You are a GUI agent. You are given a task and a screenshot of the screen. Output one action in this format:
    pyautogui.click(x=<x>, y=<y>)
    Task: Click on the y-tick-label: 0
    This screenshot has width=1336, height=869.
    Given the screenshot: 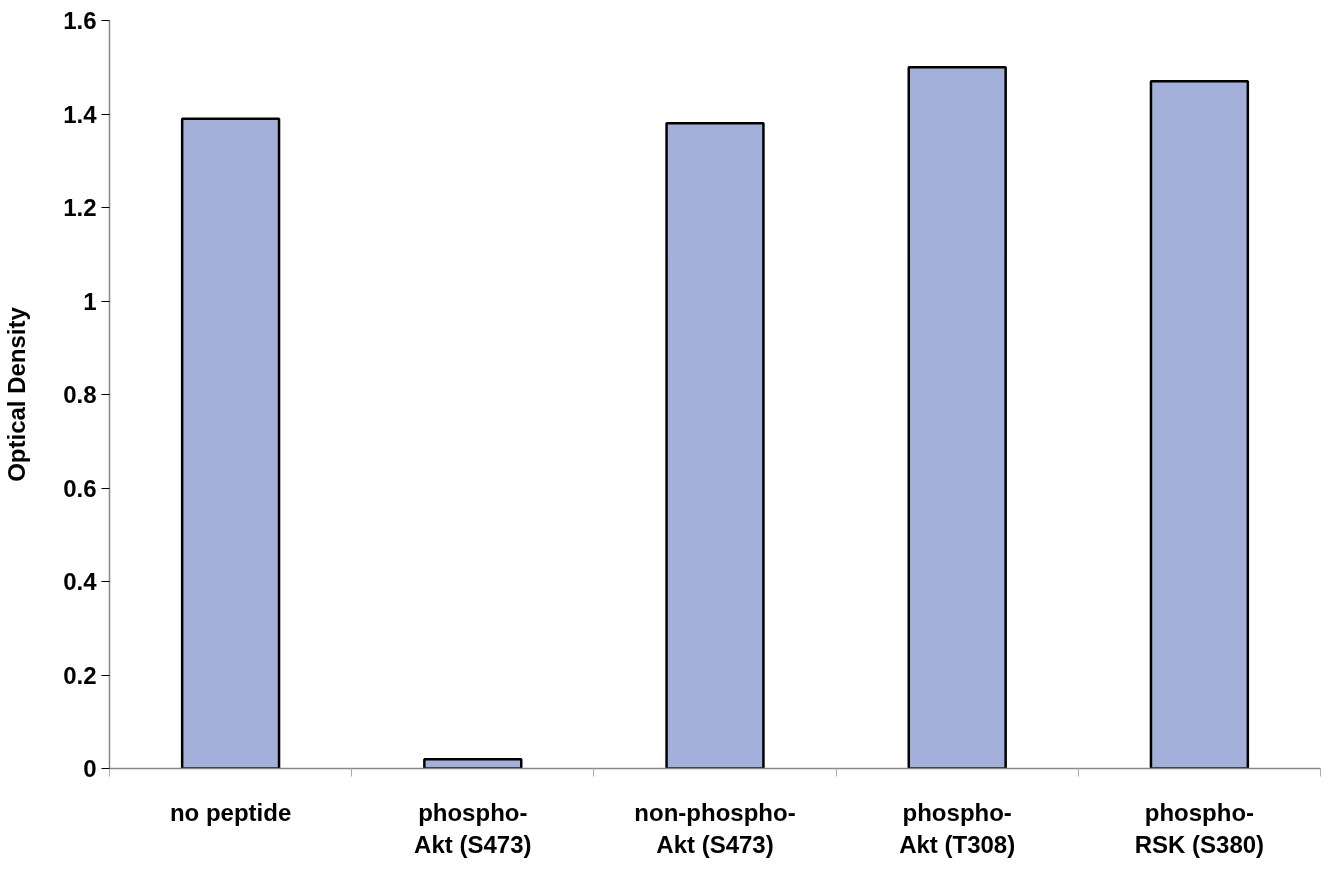 What is the action you would take?
    pyautogui.click(x=90, y=768)
    